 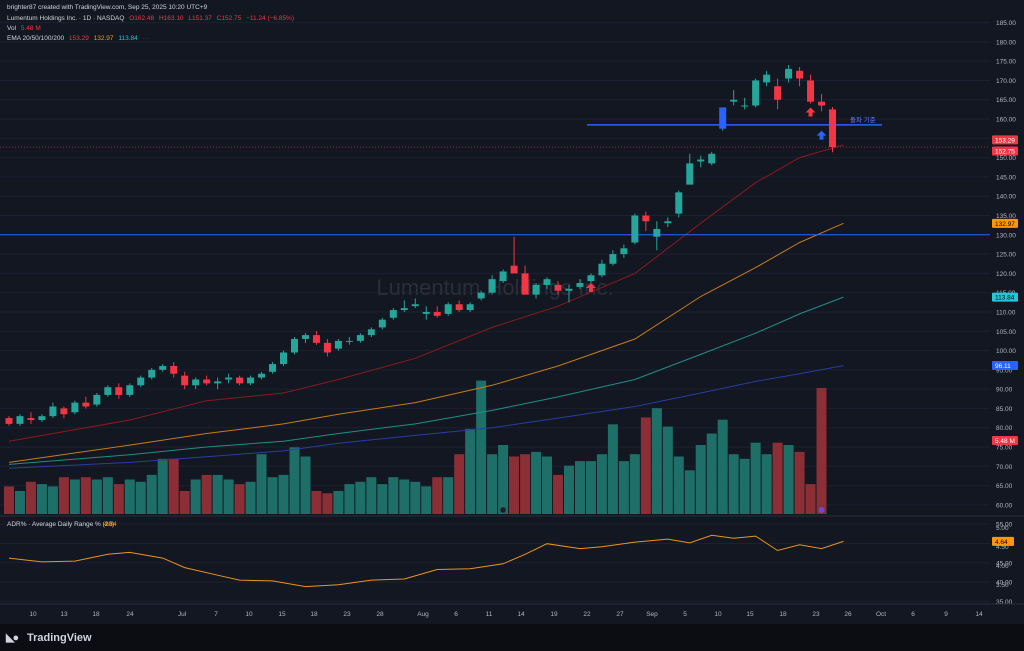 What do you see at coordinates (848, 614) in the screenshot?
I see `date-tick-label: 26` at bounding box center [848, 614].